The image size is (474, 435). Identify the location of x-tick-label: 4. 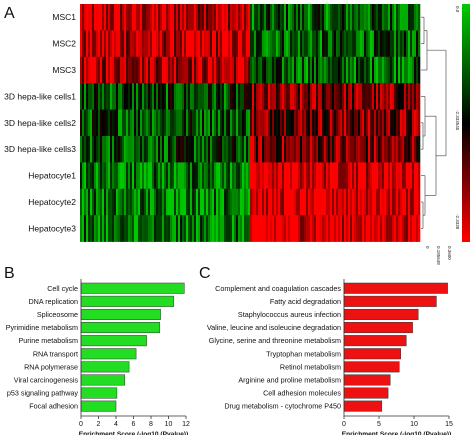
(116, 424).